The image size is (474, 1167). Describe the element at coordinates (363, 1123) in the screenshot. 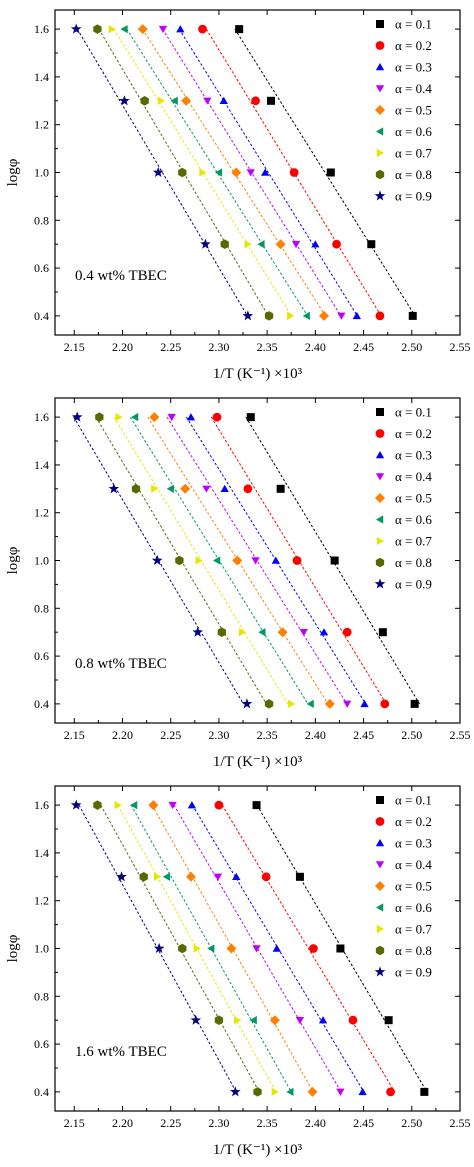

I see `x-tick-label: 2.45` at that location.